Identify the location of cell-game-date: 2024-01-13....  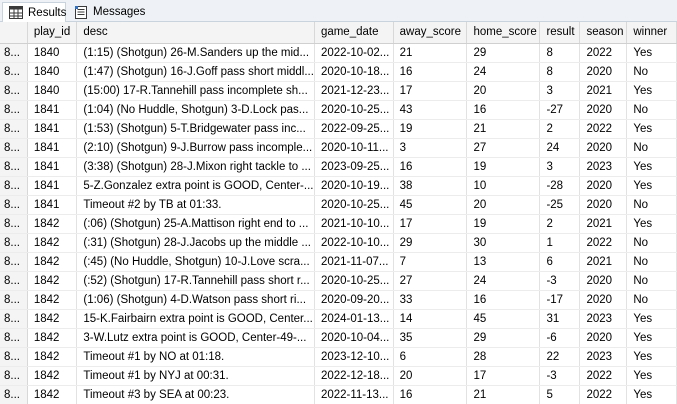
(354, 319).